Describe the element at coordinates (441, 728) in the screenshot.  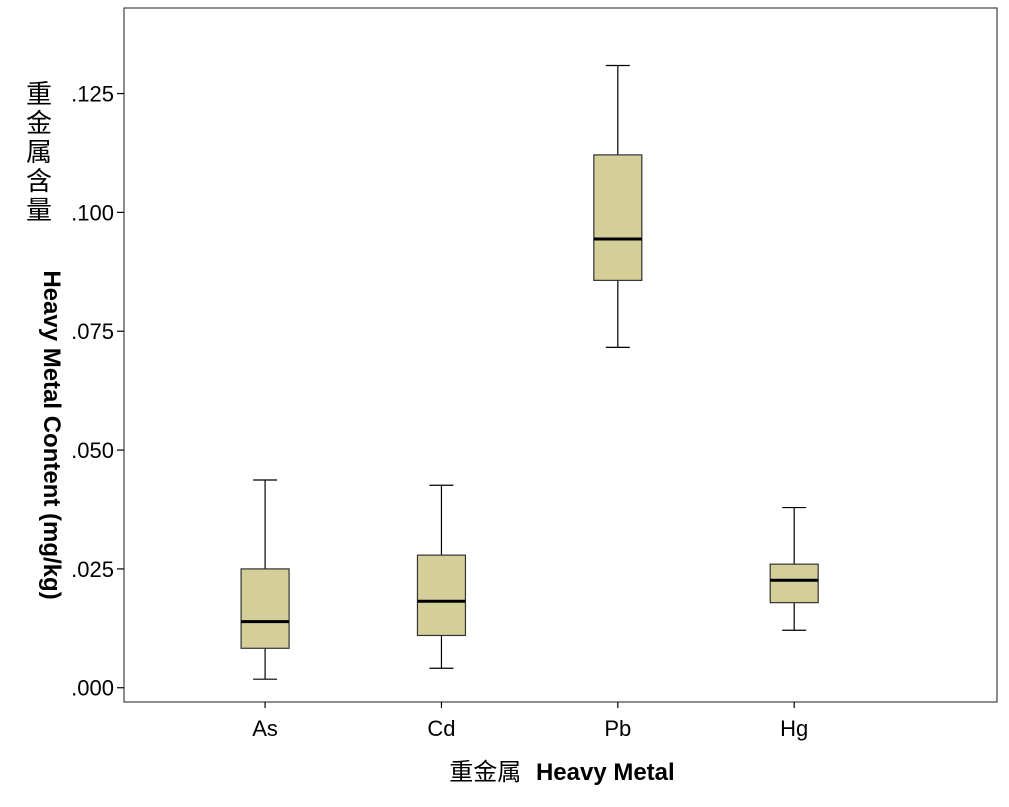
I see `x-tick-label: Cd` at that location.